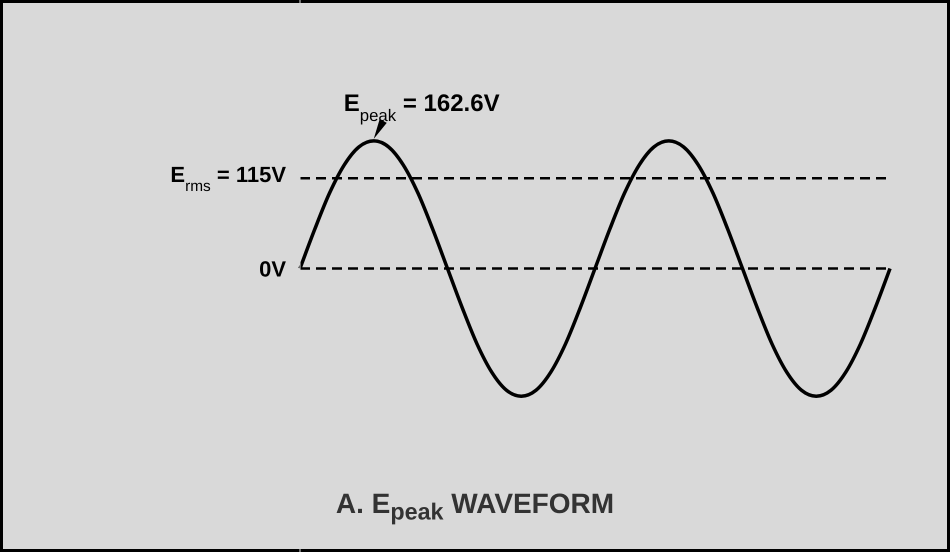 The height and width of the screenshot is (552, 950). I want to click on text: A. E$_{peak}$ WAVEFORM, so click(475, 507).